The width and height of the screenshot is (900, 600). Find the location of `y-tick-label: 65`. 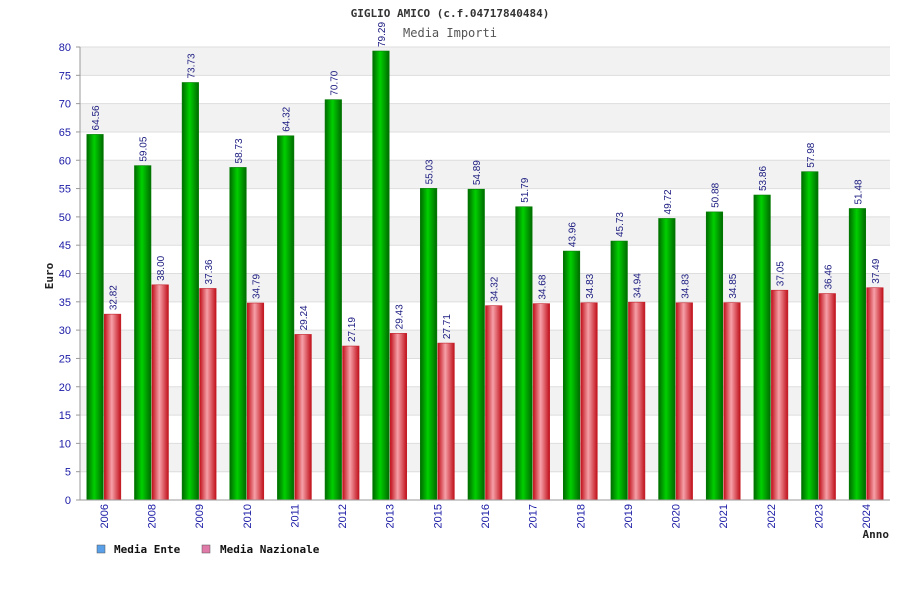

y-tick-label: 65 is located at coordinates (65, 133).